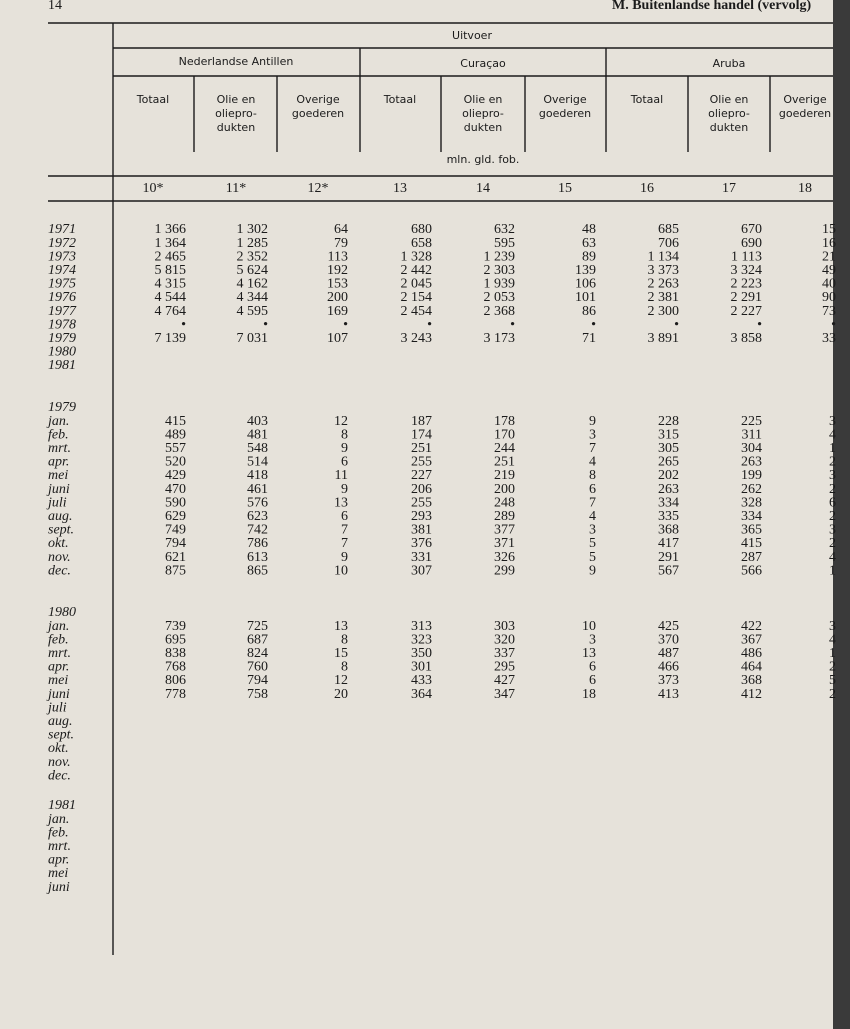  I want to click on column-number: 14, so click(483, 188).